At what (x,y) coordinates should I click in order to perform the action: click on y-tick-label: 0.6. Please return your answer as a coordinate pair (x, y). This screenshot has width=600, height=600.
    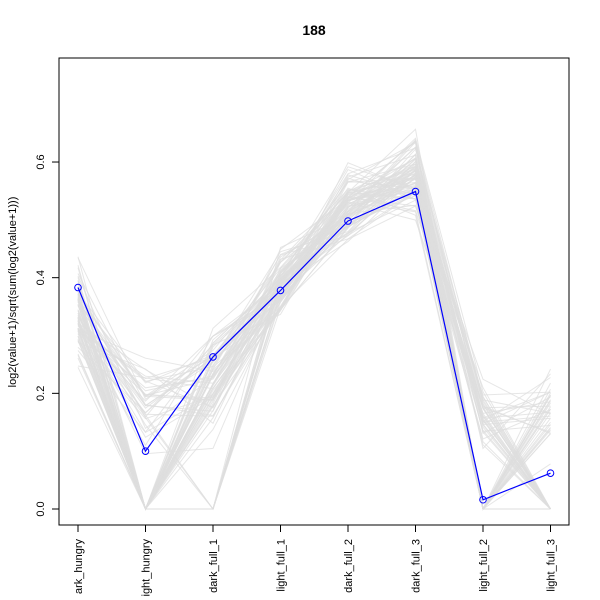
    Looking at the image, I should click on (41, 161).